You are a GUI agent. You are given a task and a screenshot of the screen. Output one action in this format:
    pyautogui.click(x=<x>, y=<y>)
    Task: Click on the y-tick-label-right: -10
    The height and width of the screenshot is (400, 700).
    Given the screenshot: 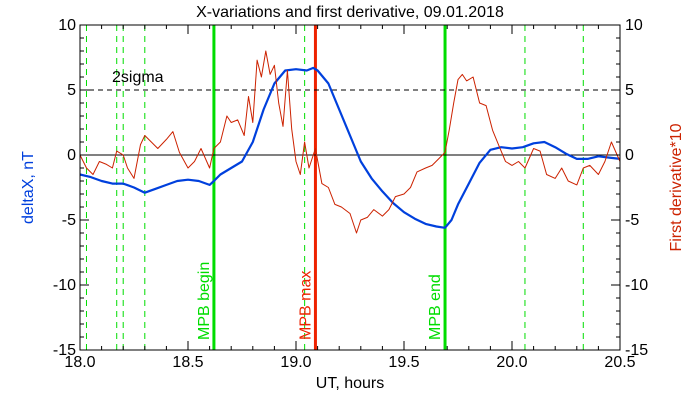 What is the action you would take?
    pyautogui.click(x=636, y=285)
    